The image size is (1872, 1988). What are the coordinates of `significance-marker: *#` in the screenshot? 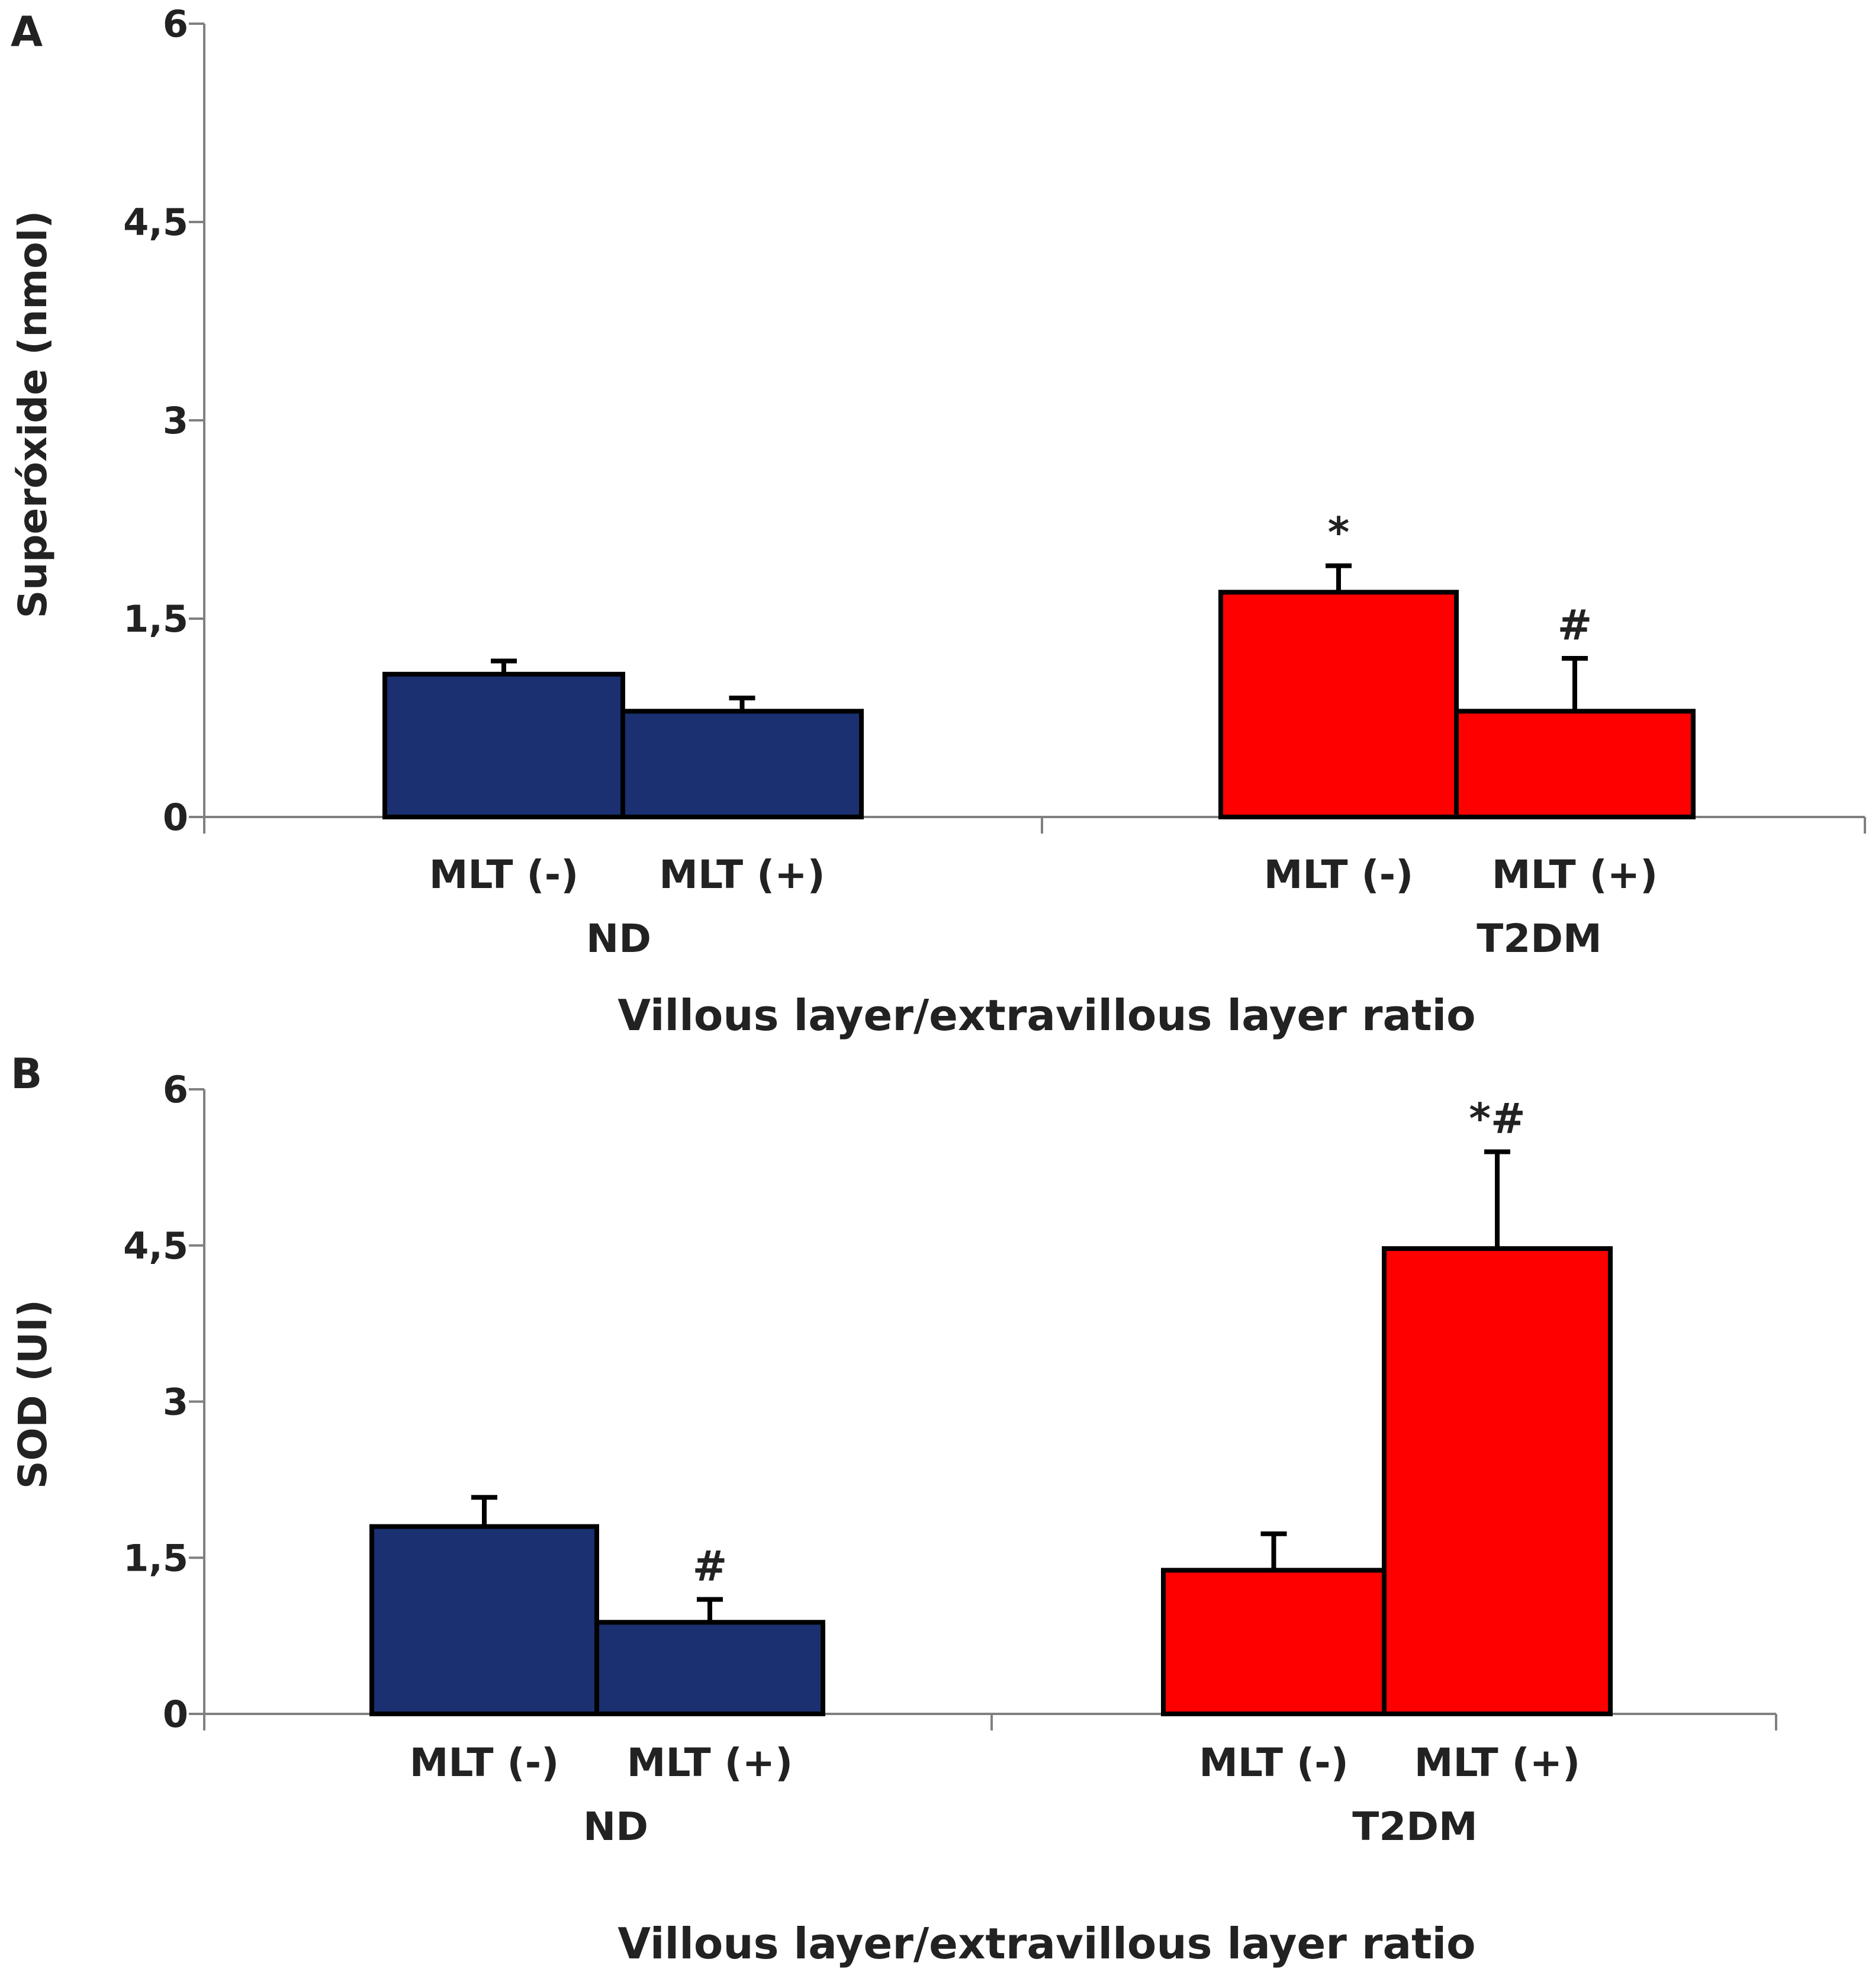 It's located at (1497, 1119).